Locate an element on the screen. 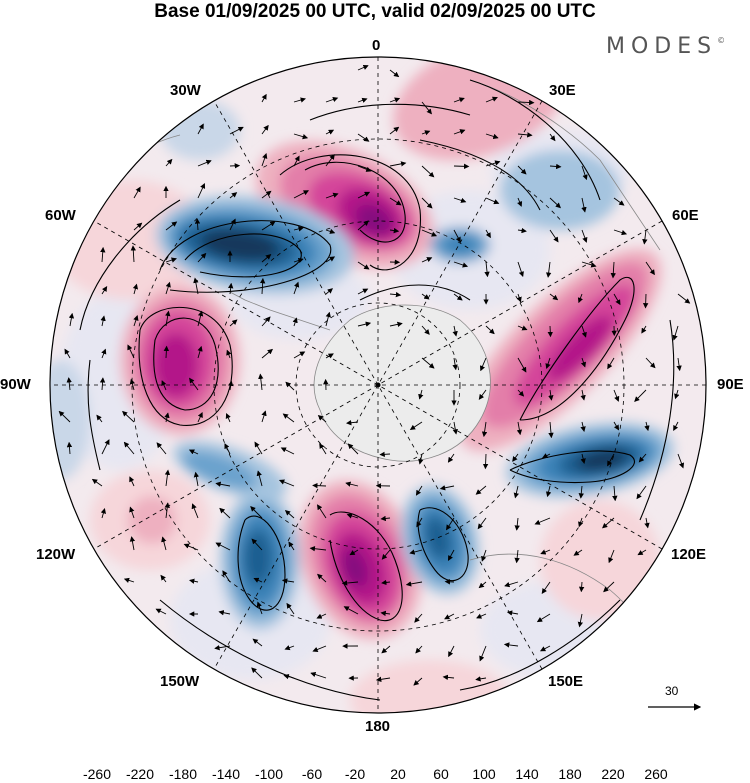  parallel-circle is located at coordinates (378, 385).